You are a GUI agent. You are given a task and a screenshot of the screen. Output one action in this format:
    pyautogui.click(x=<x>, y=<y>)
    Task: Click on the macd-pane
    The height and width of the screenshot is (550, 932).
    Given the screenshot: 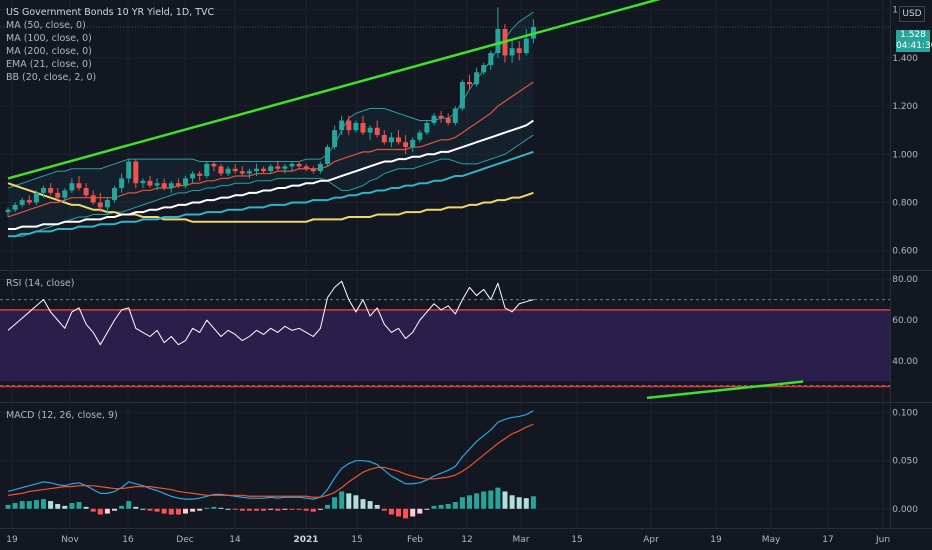 What is the action you would take?
    pyautogui.click(x=270, y=464)
    